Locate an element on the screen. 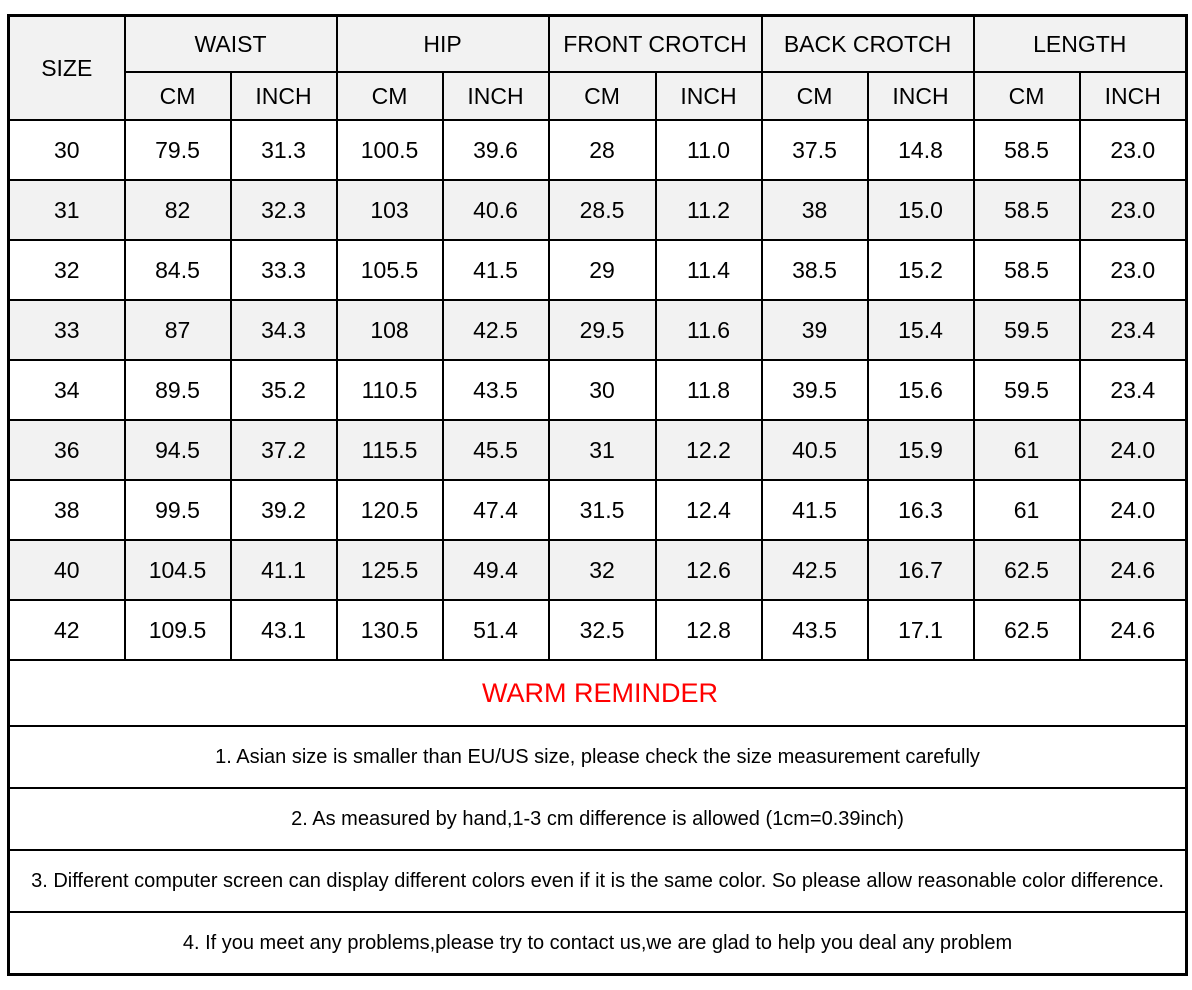 The image size is (1192, 990). warm-reminder-title: WARM REMINDER is located at coordinates (597, 693).